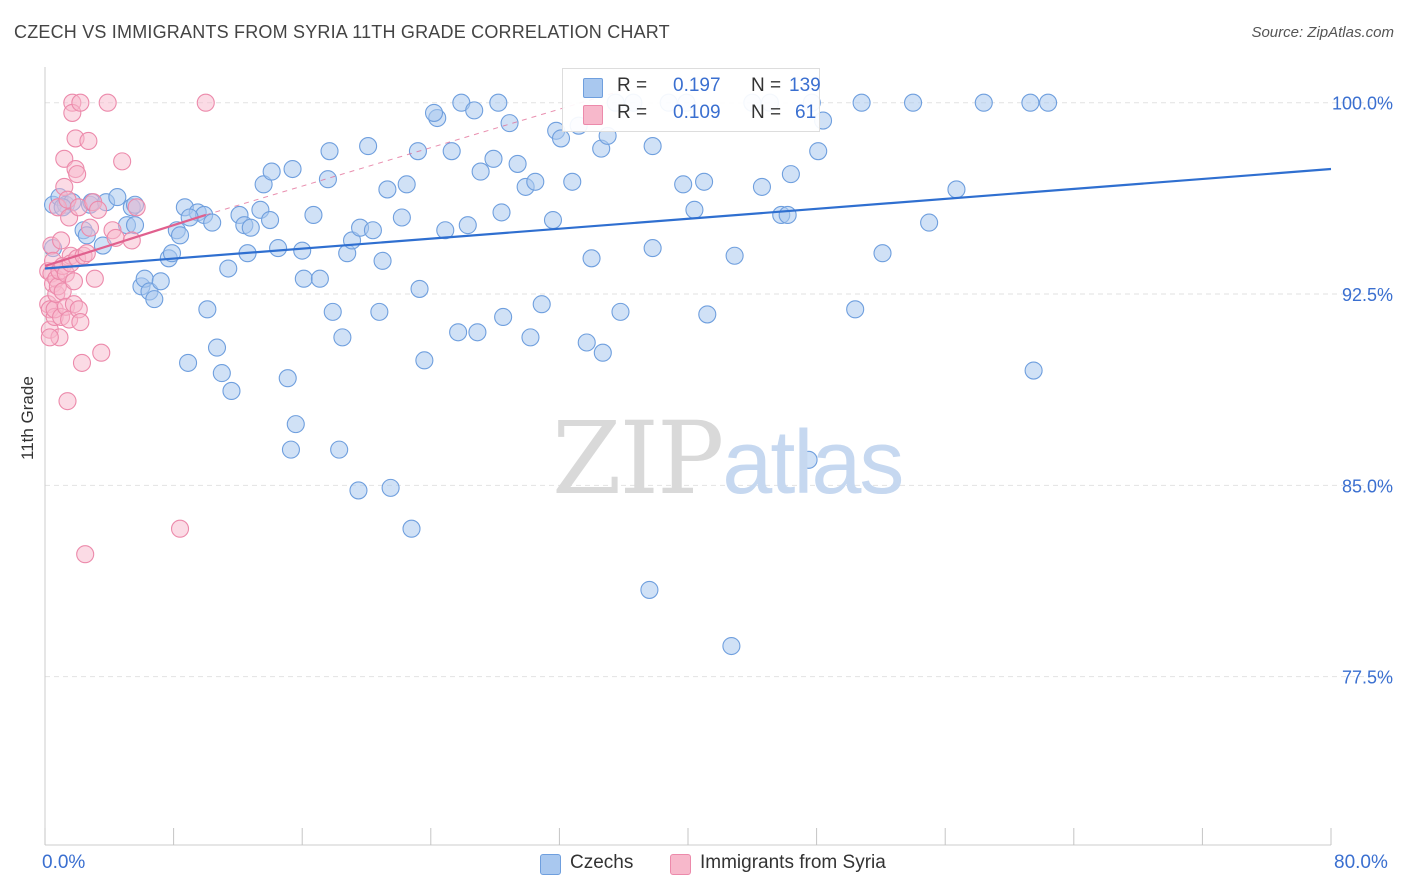  What do you see at coordinates (27, 418) in the screenshot?
I see `y-axis-label: 11th Grade` at bounding box center [27, 418].